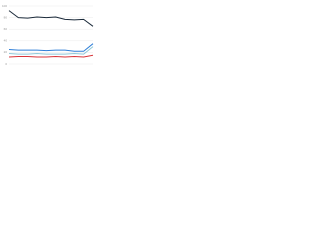 This screenshot has width=320, height=240. Describe the element at coordinates (6, 29) in the screenshot. I see `y-tick-label: 60` at that location.